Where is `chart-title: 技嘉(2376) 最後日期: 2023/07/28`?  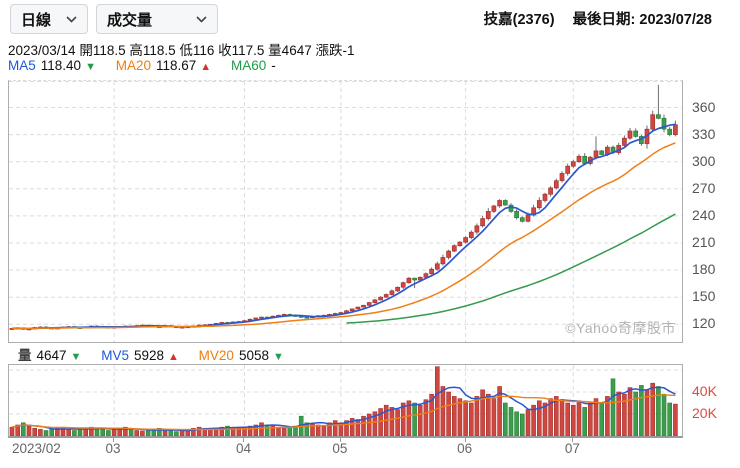 chart-title: 技嘉(2376) 最後日期: 2023/07/28 is located at coordinates (598, 18).